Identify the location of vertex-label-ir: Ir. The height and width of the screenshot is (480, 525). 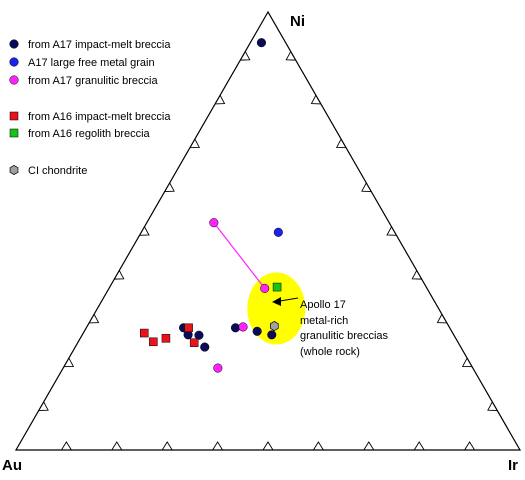
(513, 465).